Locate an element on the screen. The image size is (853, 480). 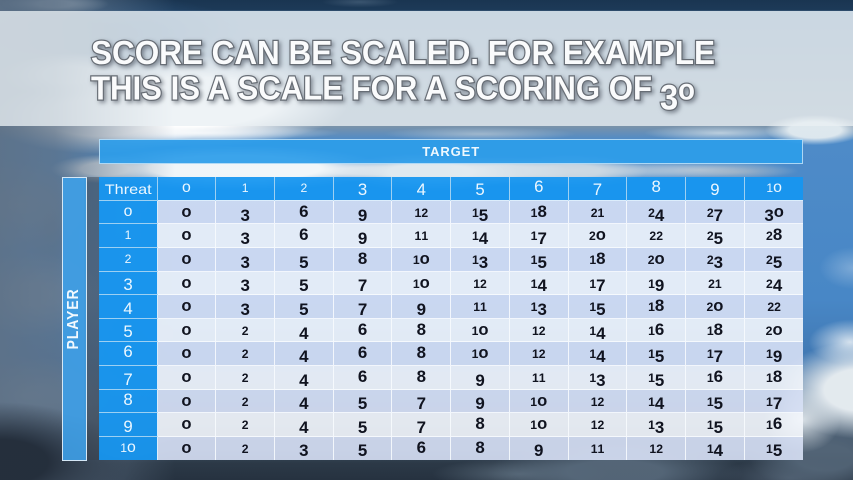
svg-text:SCORE CAN BE SCALED. FOR EXAMP: SCORE CAN BE SCALED. FOR EXAMPLE is located at coordinates (403, 52).